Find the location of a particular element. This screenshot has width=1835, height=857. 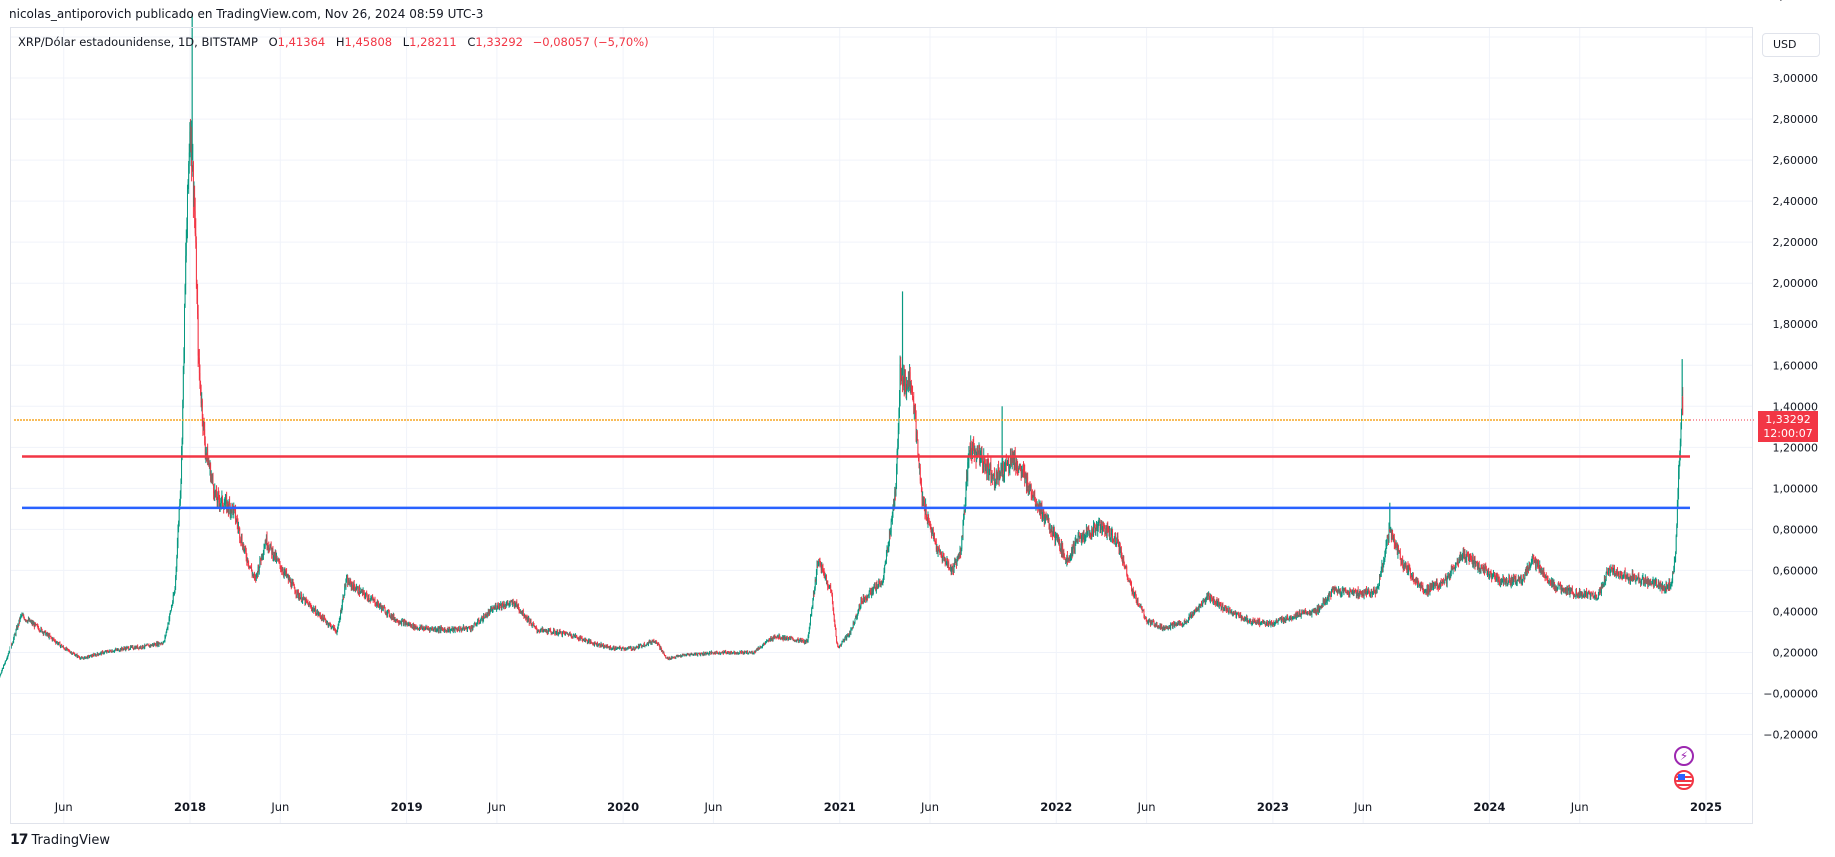

x-tick-label: 2018 is located at coordinates (190, 807).